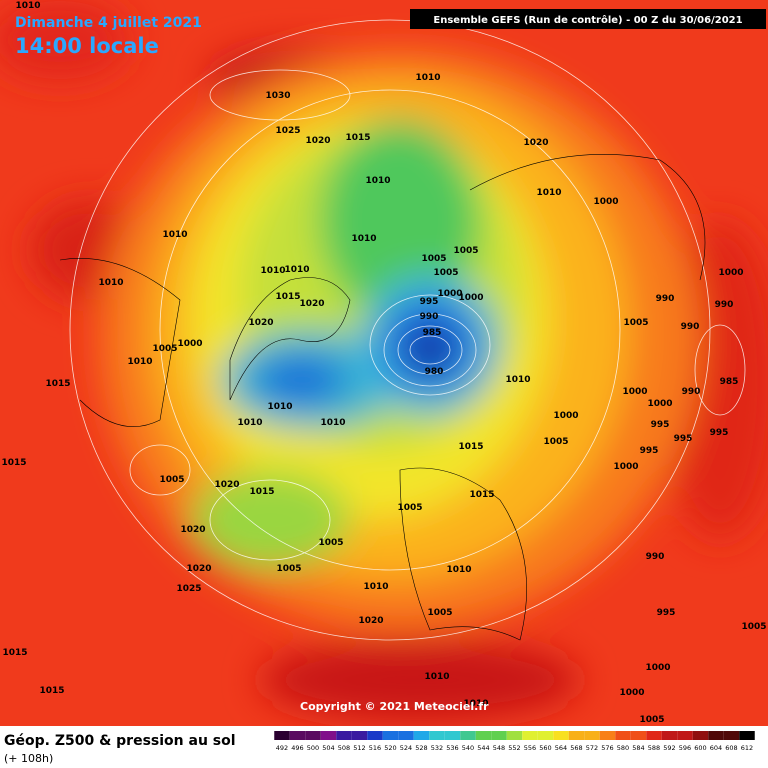 This screenshot has height=768, width=768. Describe the element at coordinates (654, 748) in the screenshot. I see `colorbar-label: 588` at that location.